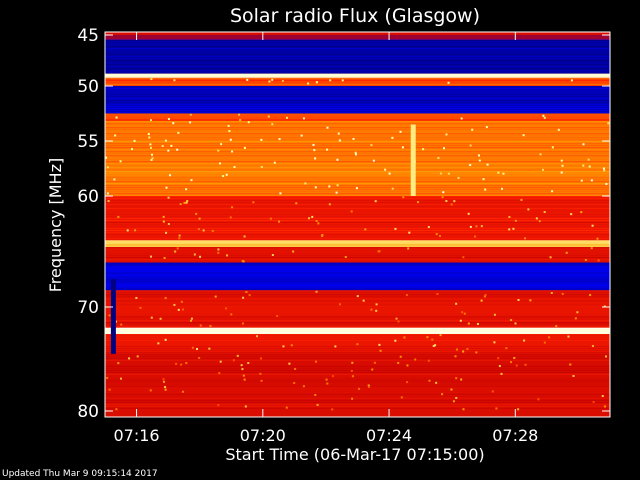 This screenshot has height=480, width=640. What do you see at coordinates (113, 316) in the screenshot?
I see `burst-event` at bounding box center [113, 316].